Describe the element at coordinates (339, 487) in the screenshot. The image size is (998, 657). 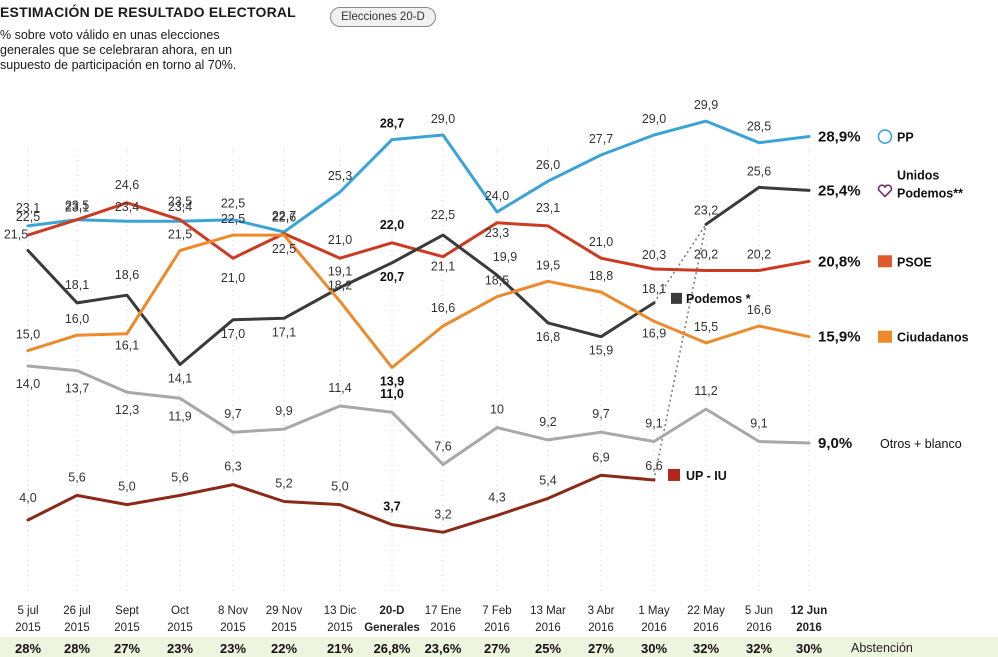
I see `data-label-up-iu-6: 5,0` at that location.